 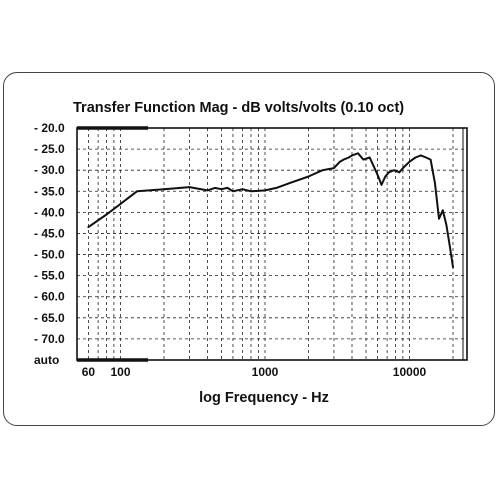 I want to click on y-tick-label: - 50.0, so click(x=49, y=255).